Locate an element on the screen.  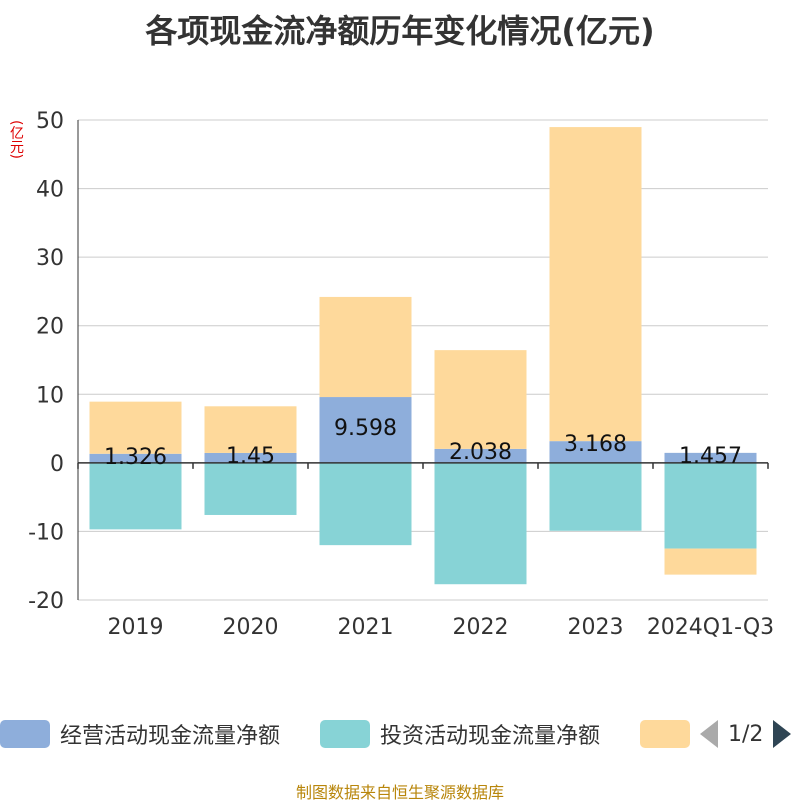
chart-title: 各项现金流净额历年变化情况(亿元) is located at coordinates (400, 31).